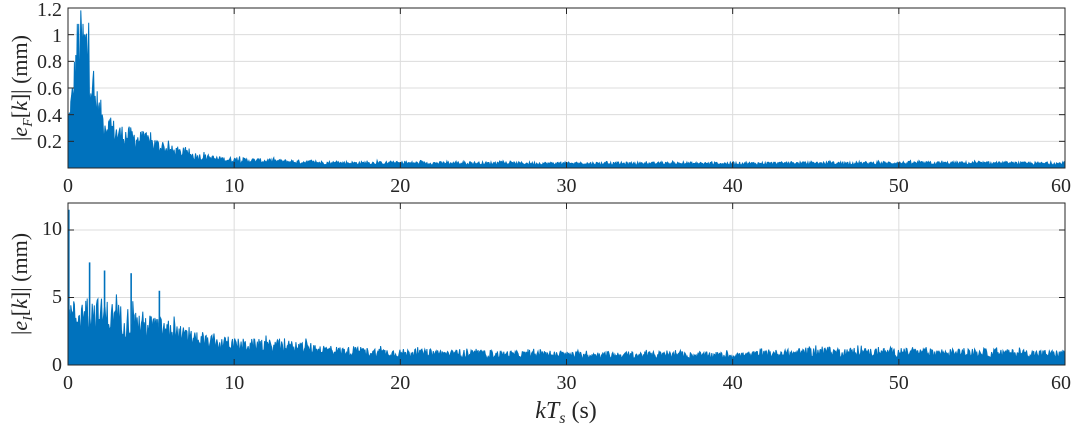 The width and height of the screenshot is (1074, 429). I want to click on bottom-xtick-10: 10, so click(234, 383).